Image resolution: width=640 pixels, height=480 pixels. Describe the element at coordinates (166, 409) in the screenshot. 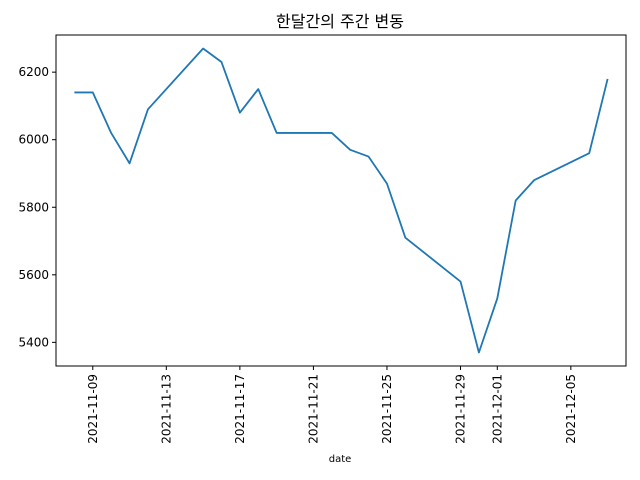

I see `x-tick-label: 2021-11-13` at that location.